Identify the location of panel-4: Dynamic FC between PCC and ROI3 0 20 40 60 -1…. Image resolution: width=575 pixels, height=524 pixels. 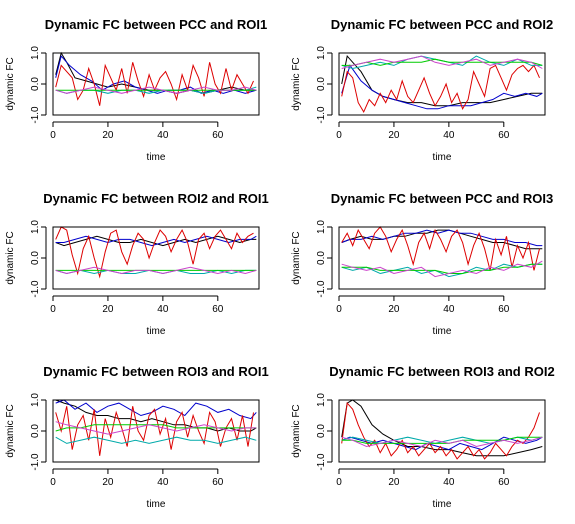
(422, 264).